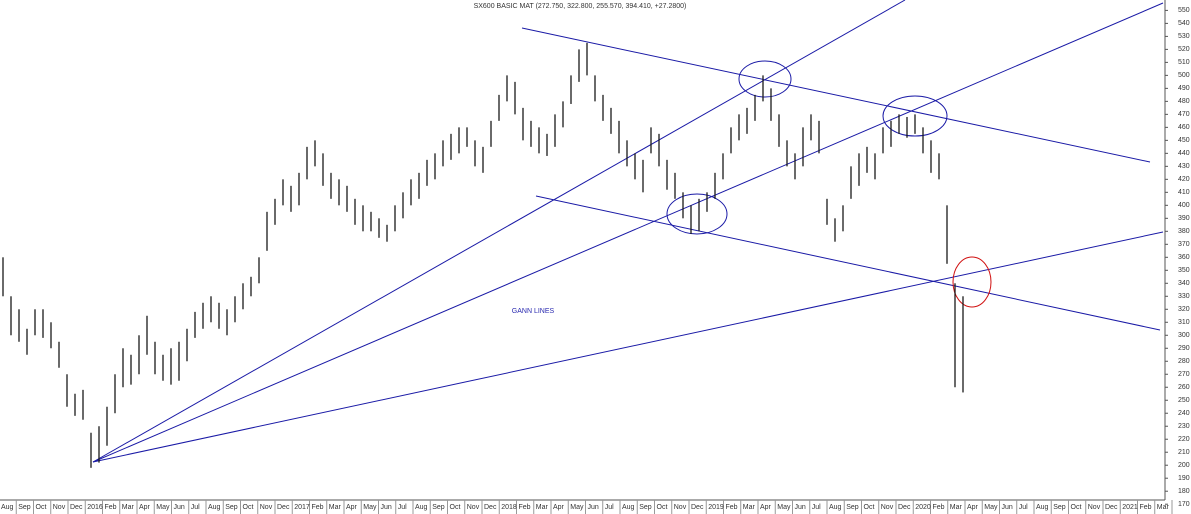  Describe the element at coordinates (1184, 361) in the screenshot. I see `y-tick-label: 280` at that location.